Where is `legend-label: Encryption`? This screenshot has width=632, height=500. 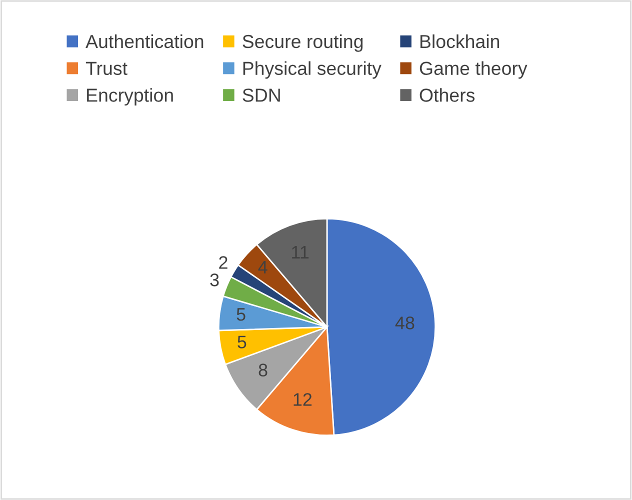
legend-label: Encryption is located at coordinates (130, 97).